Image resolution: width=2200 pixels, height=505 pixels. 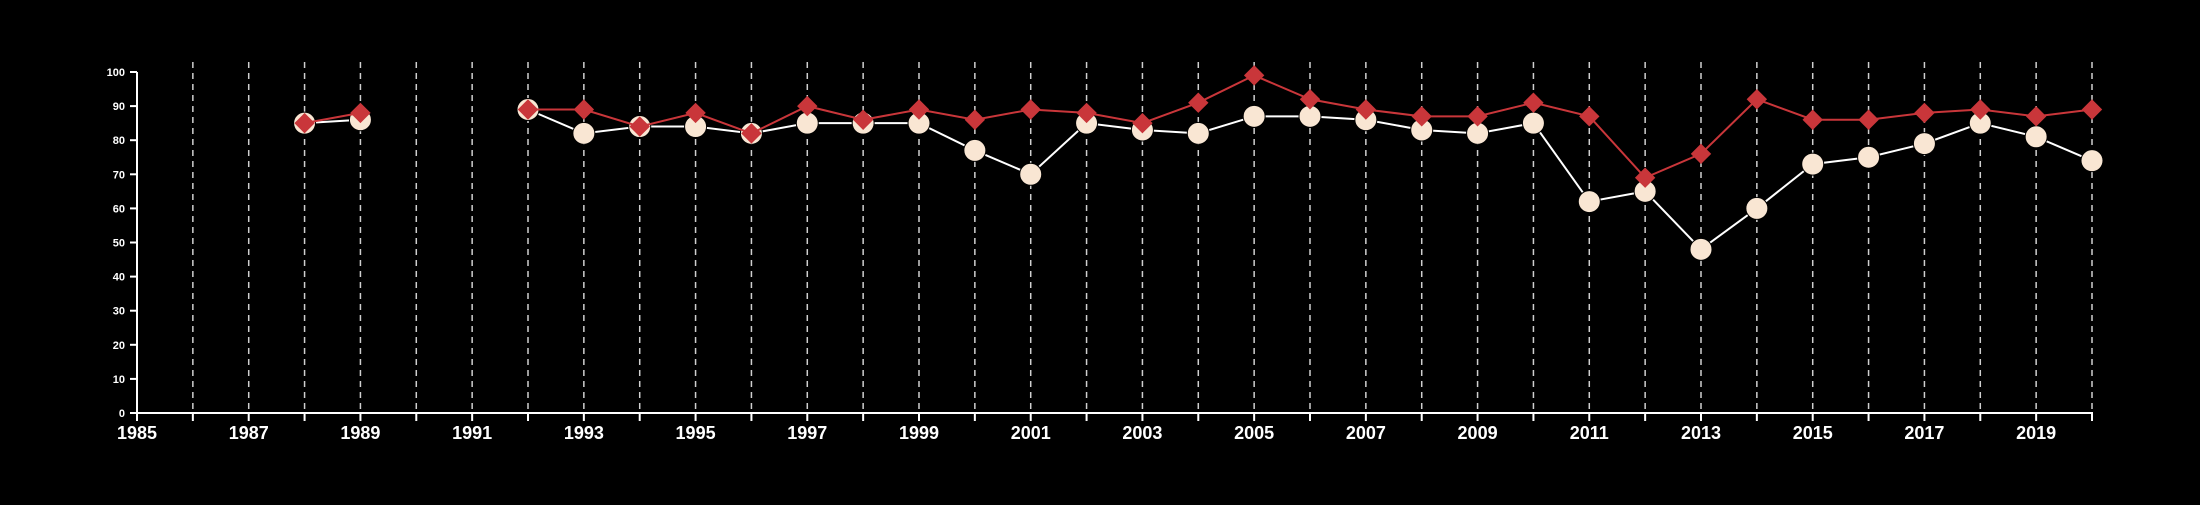 I want to click on x-tick-label: 1985, so click(x=137, y=433).